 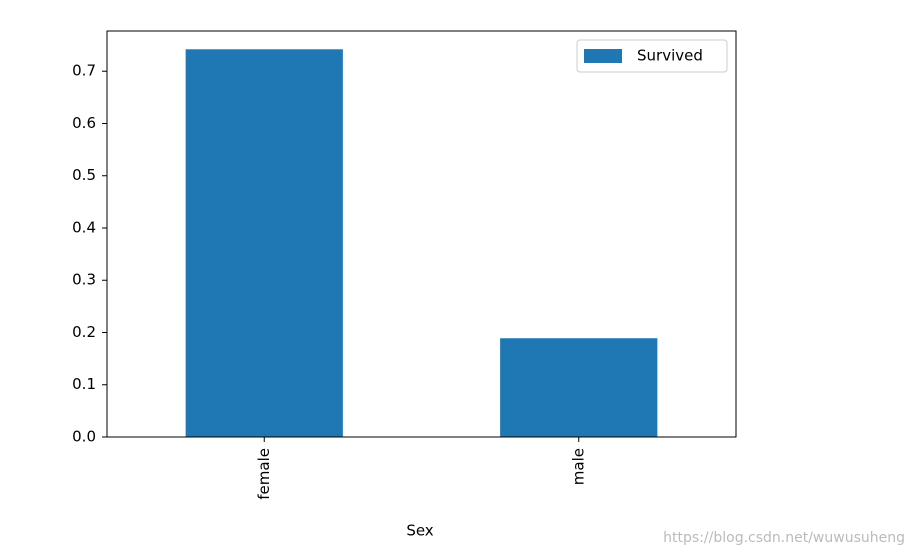 What do you see at coordinates (578, 466) in the screenshot?
I see `x-tick-label: male` at bounding box center [578, 466].